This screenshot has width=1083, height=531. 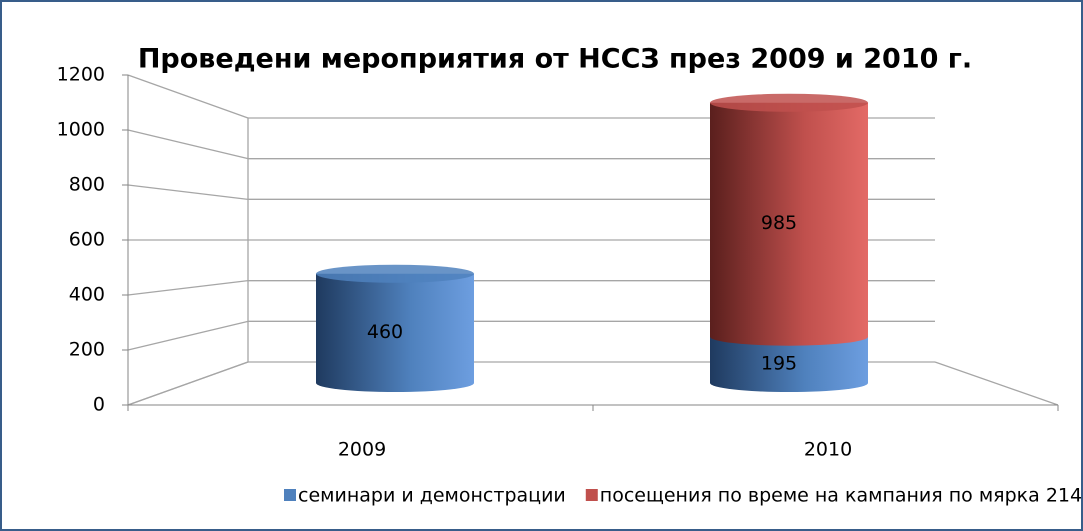 I want to click on y-tick-label: 1000, so click(x=81, y=130).